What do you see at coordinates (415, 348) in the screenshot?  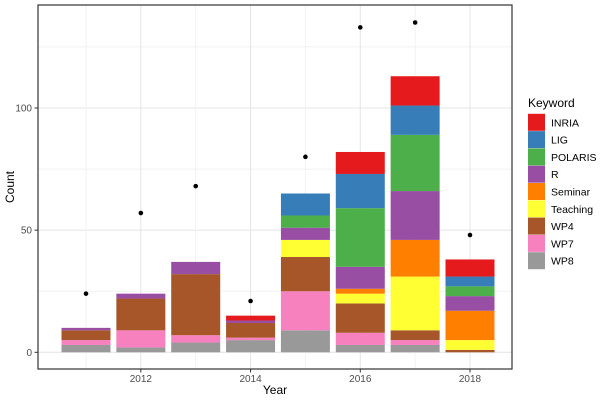 I see `bar-segment-2017-wp8` at bounding box center [415, 348].